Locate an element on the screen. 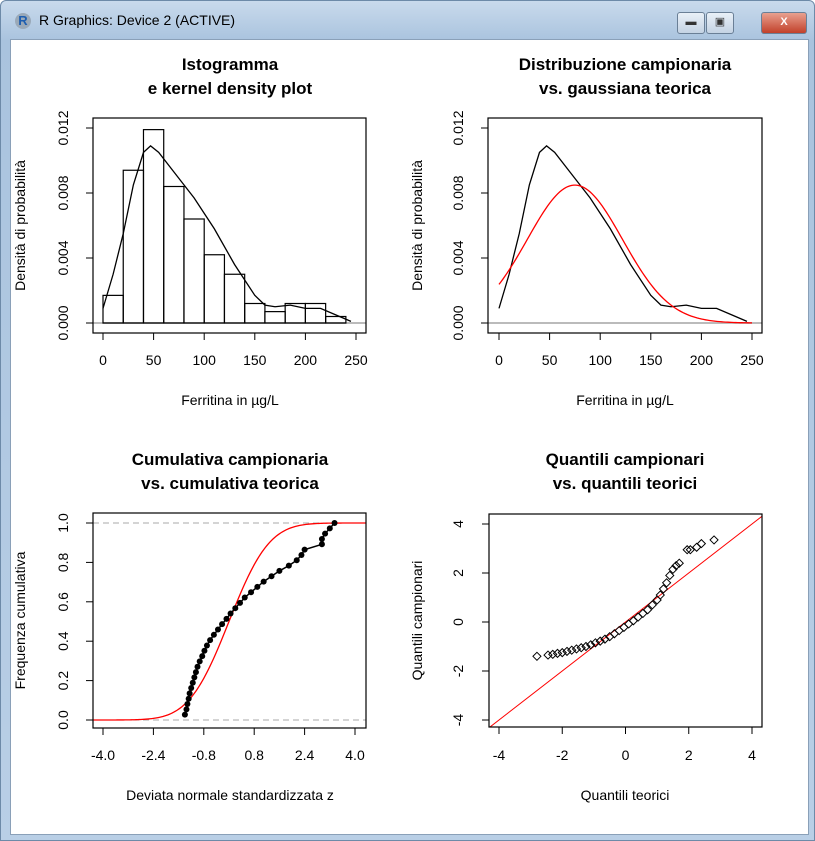  y-tick-label: 0.8 is located at coordinates (63, 562).